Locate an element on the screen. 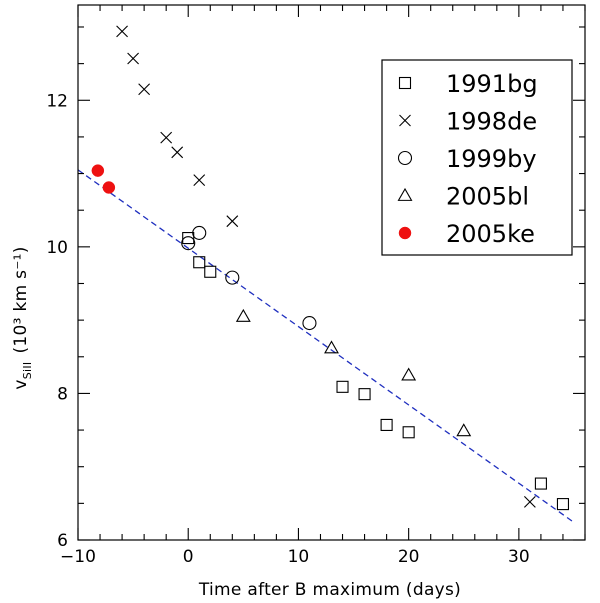 Image resolution: width=600 pixels, height=603 pixels. legend-box is located at coordinates (477, 157).